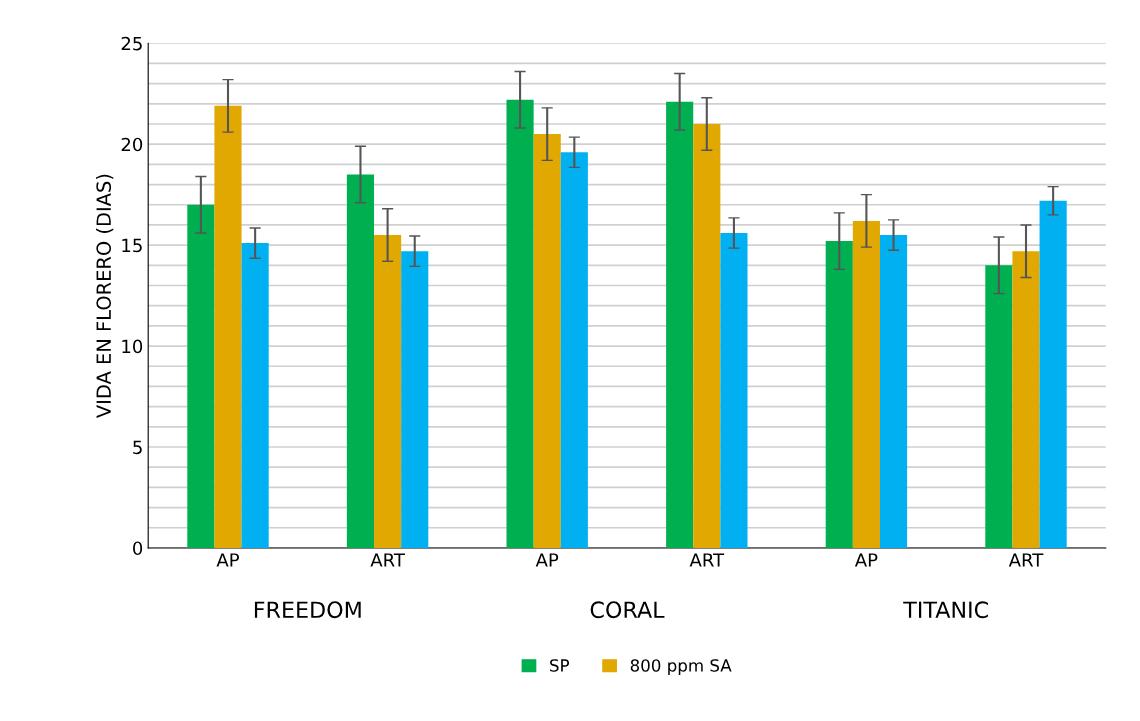 Image resolution: width=1140 pixels, height=721 pixels. I want to click on text: TITANIC, so click(945, 610).